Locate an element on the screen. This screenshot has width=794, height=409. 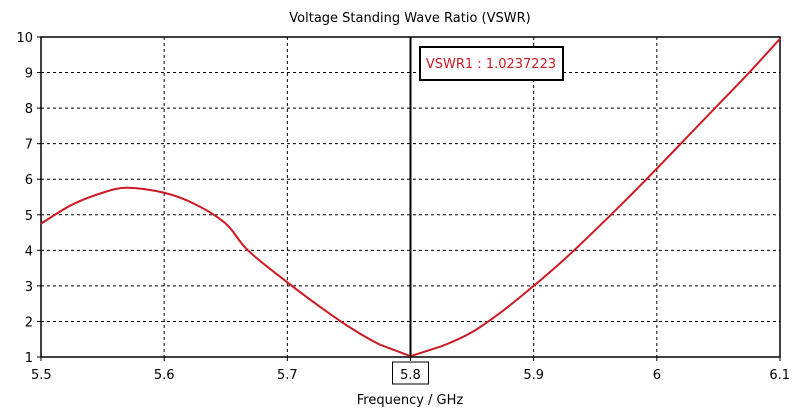
y-tick-label: 8 is located at coordinates (29, 109).